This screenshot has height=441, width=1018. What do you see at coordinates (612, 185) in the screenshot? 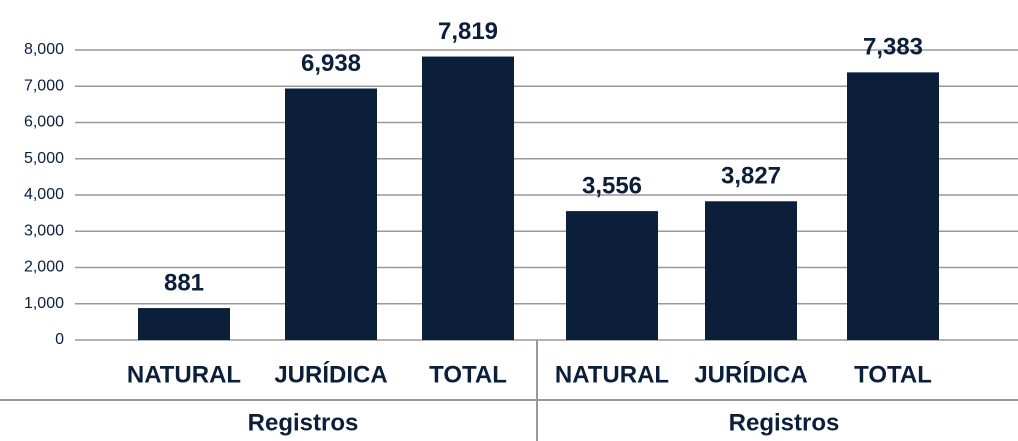
I see `value-label: 3,556` at bounding box center [612, 185].